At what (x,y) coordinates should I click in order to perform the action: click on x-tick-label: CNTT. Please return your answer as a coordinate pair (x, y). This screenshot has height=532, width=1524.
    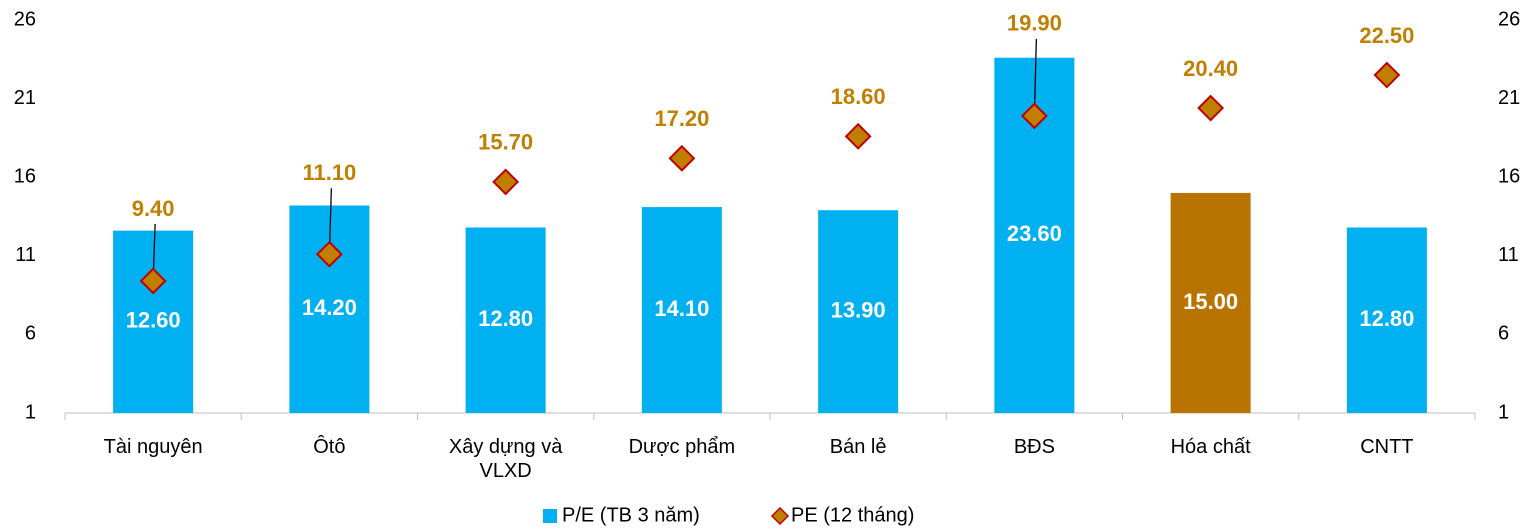
    Looking at the image, I should click on (1387, 447).